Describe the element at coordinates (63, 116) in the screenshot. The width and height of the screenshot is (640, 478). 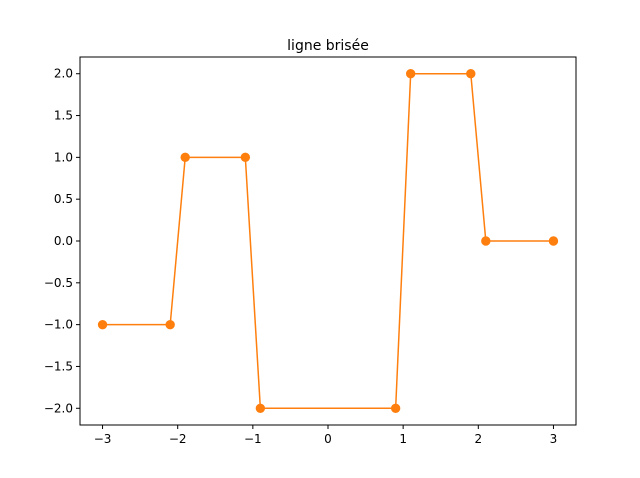
I see `y-tick-label: 1.5` at that location.